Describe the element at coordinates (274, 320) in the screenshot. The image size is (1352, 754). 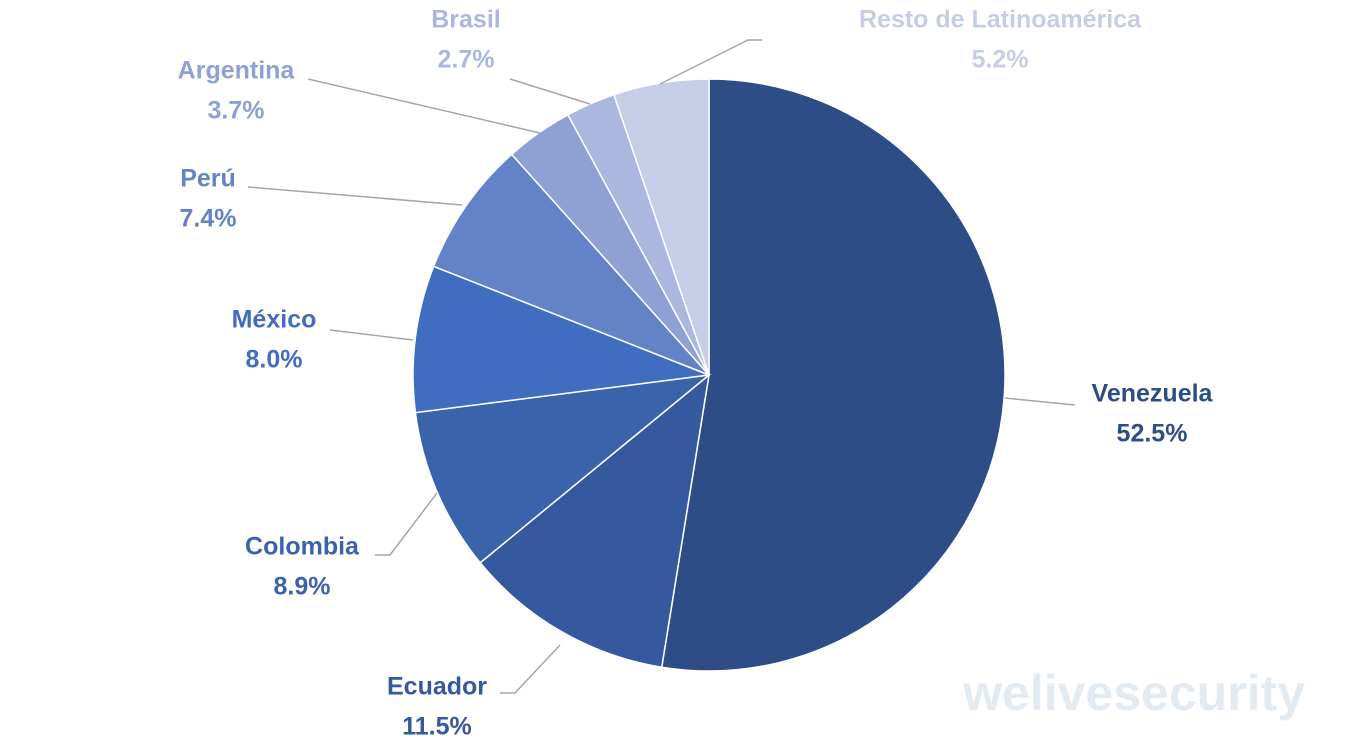
I see `category-label: México` at that location.